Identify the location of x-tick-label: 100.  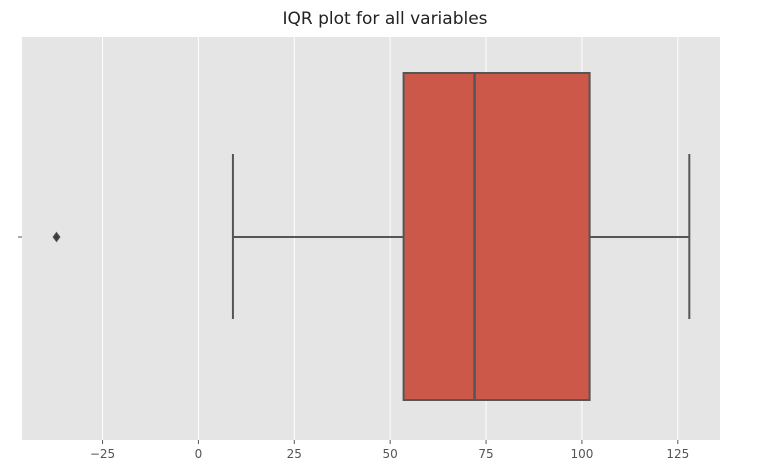
(581, 454).